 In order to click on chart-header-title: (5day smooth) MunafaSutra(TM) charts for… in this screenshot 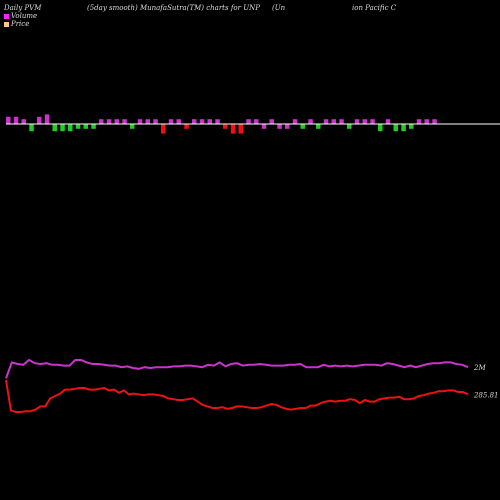, I will do `click(173, 8)`.